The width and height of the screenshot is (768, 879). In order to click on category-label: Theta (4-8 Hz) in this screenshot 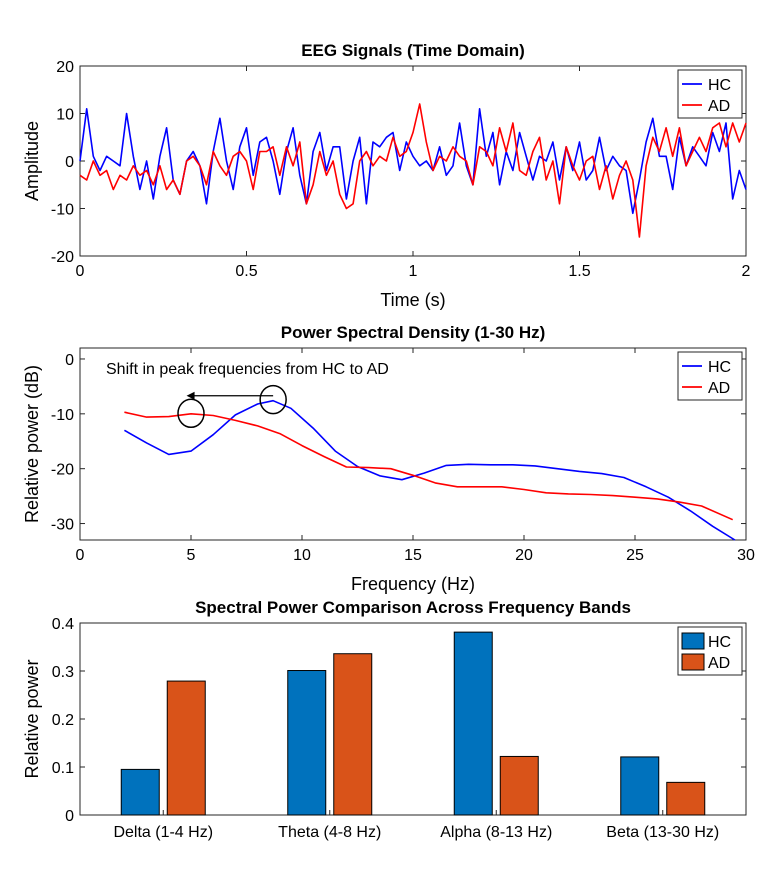, I will do `click(329, 832)`.